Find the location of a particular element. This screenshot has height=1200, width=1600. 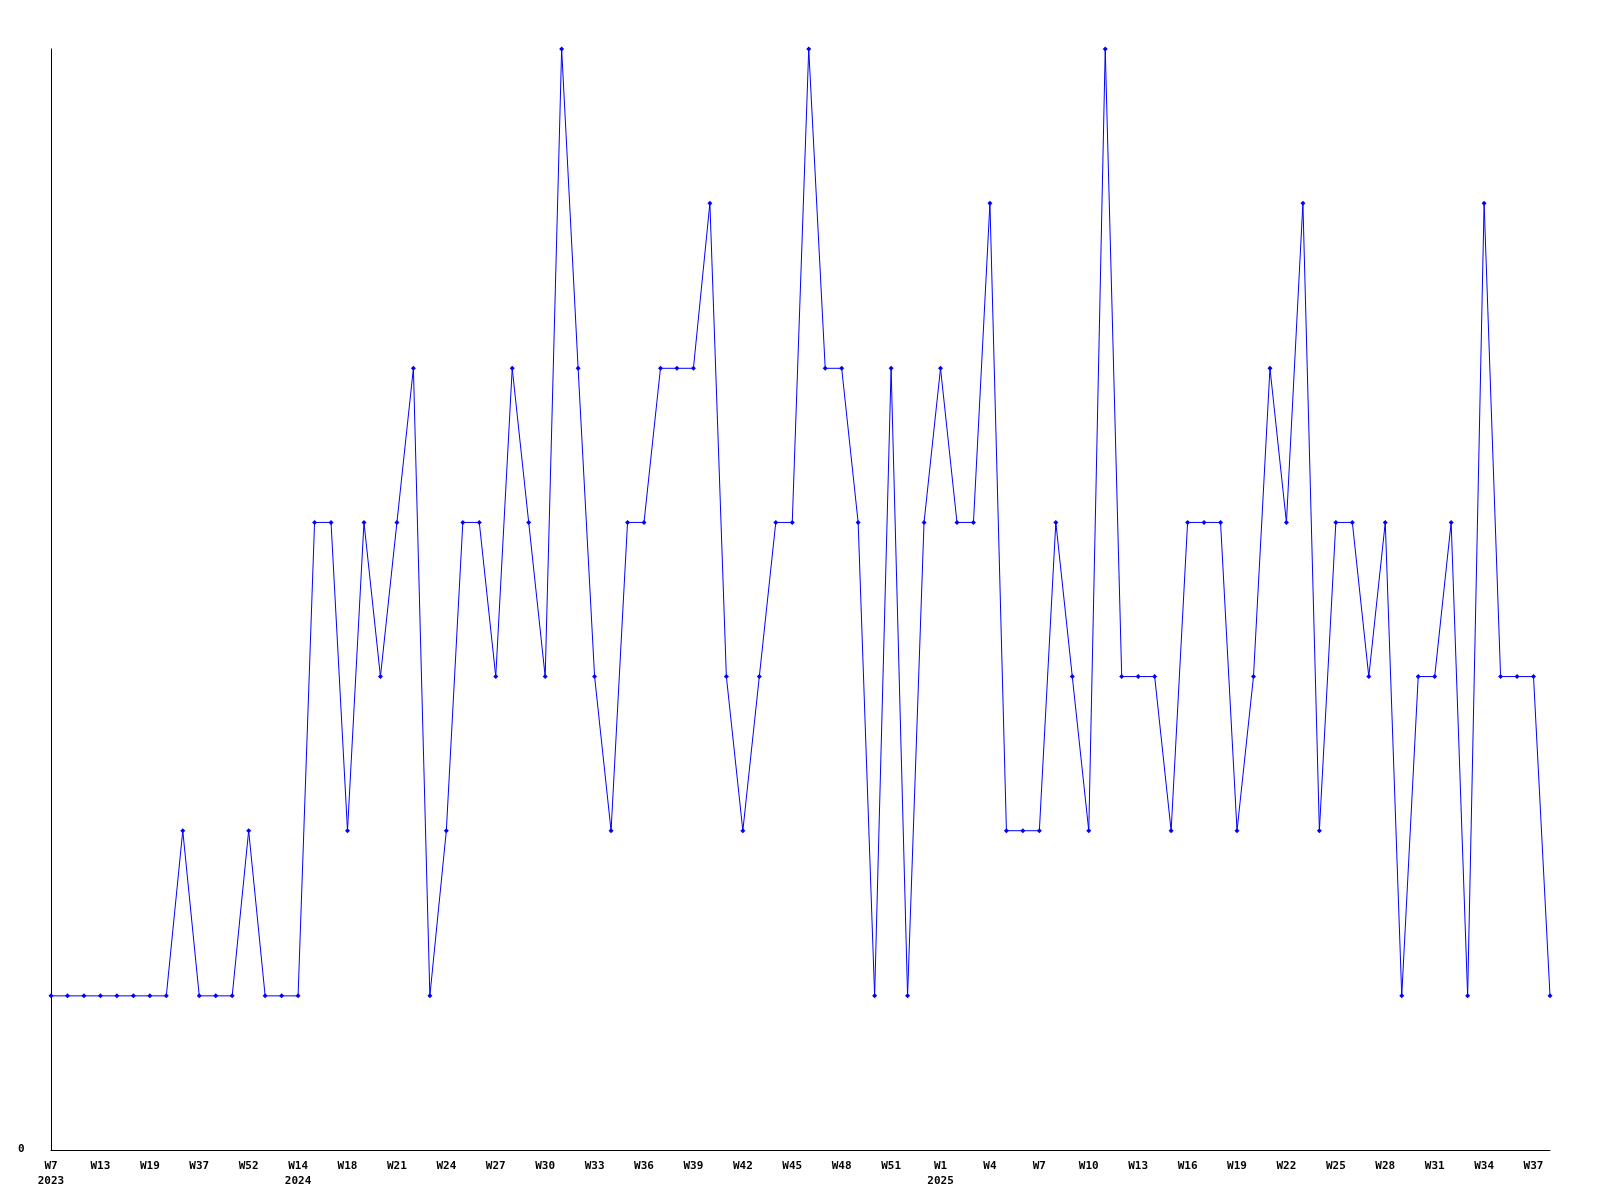

x-tick-label: W45 is located at coordinates (792, 1165).